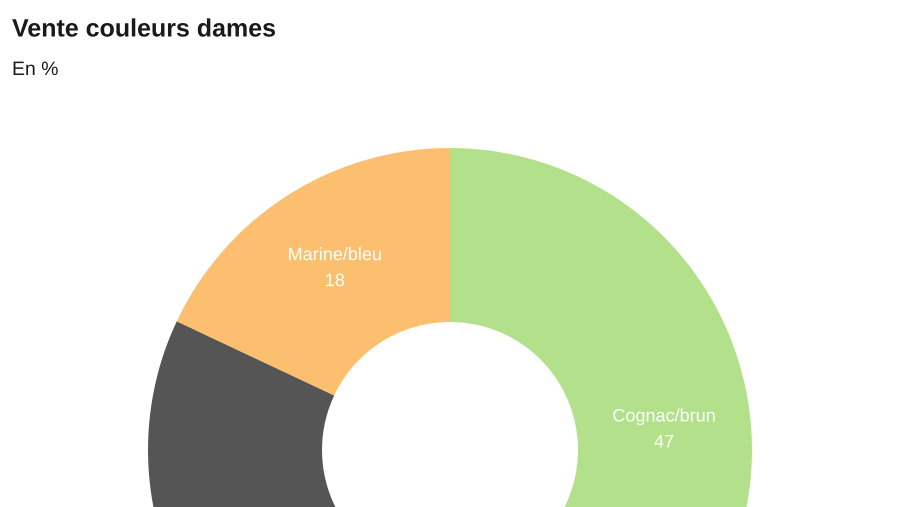 The height and width of the screenshot is (507, 900). Describe the element at coordinates (664, 417) in the screenshot. I see `slice-label: Cognac/brun` at that location.